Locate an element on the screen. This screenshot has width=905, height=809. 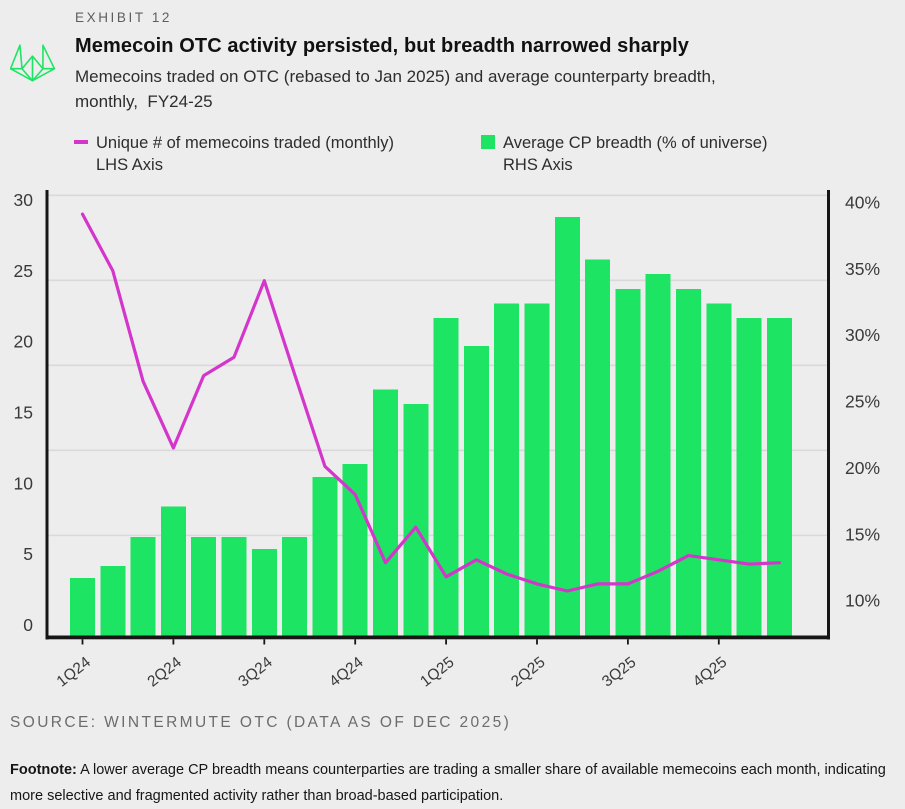
x-axis-quarter-label: 3Q24 is located at coordinates (255, 672).